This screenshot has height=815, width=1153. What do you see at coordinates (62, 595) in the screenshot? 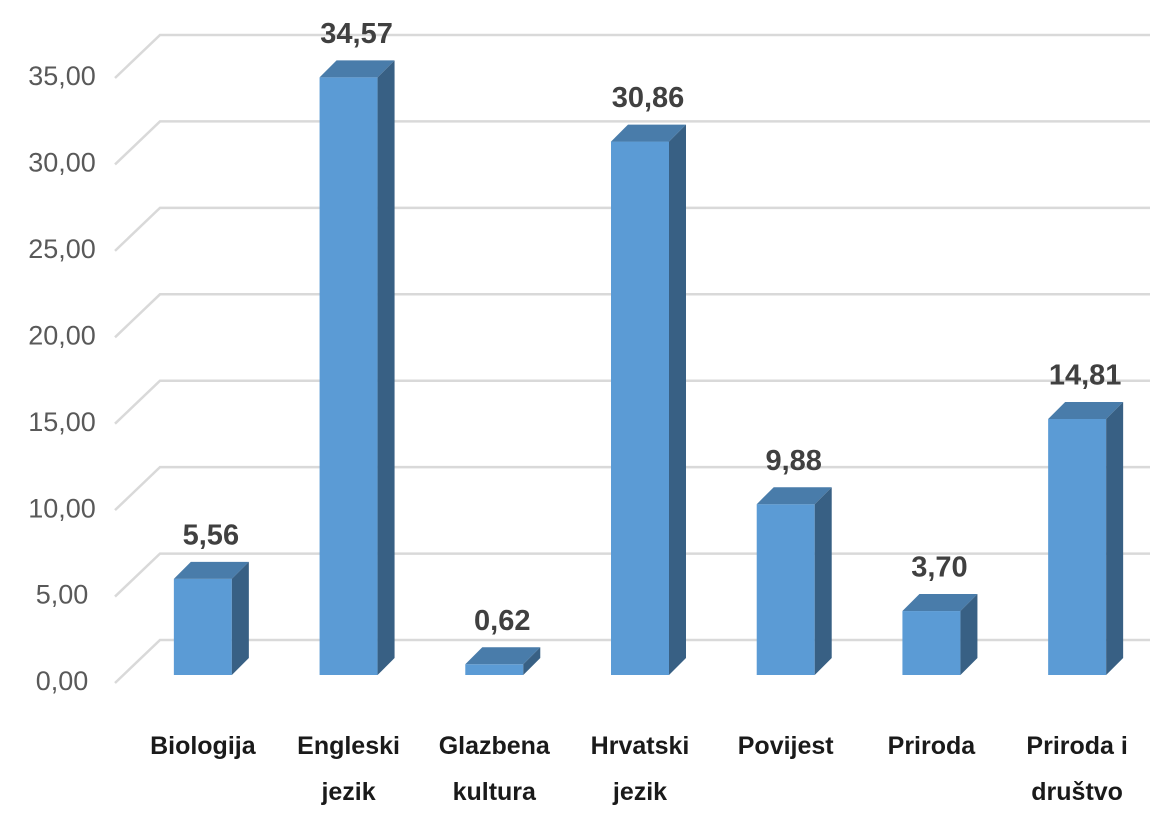
I see `y-tick-label: 5,00` at bounding box center [62, 595].